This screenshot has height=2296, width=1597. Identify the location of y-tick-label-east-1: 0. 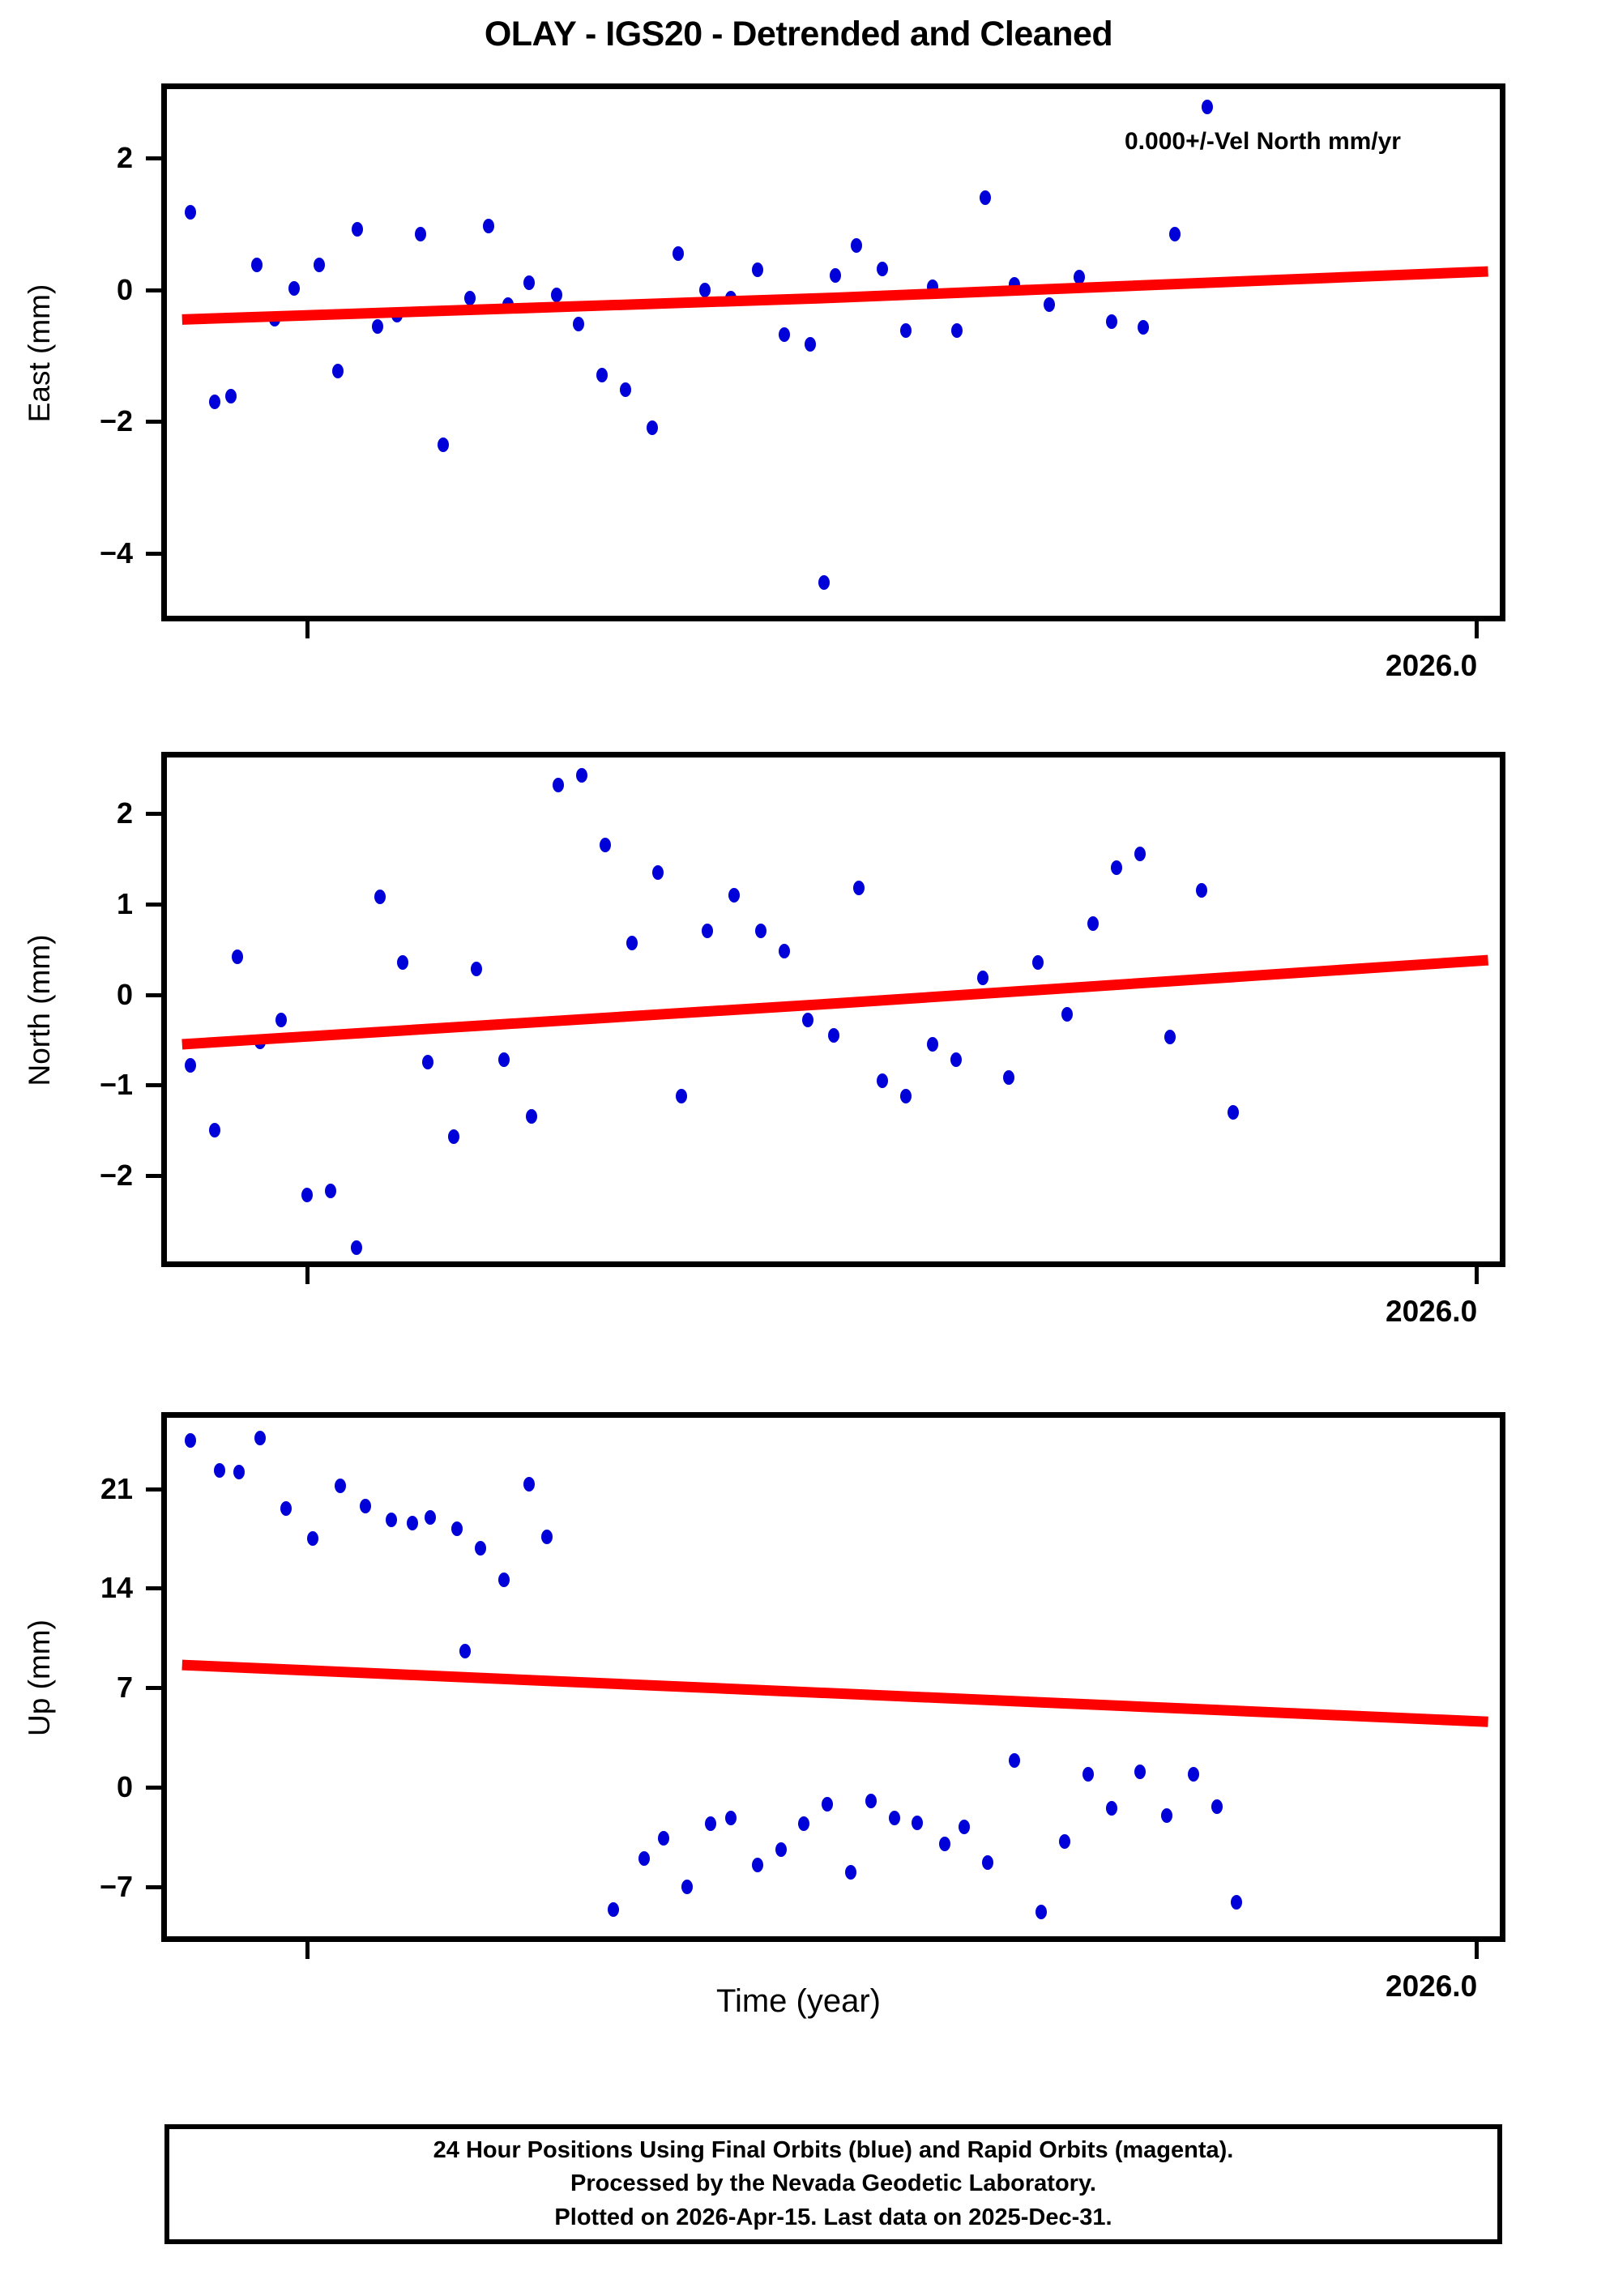
(124, 289).